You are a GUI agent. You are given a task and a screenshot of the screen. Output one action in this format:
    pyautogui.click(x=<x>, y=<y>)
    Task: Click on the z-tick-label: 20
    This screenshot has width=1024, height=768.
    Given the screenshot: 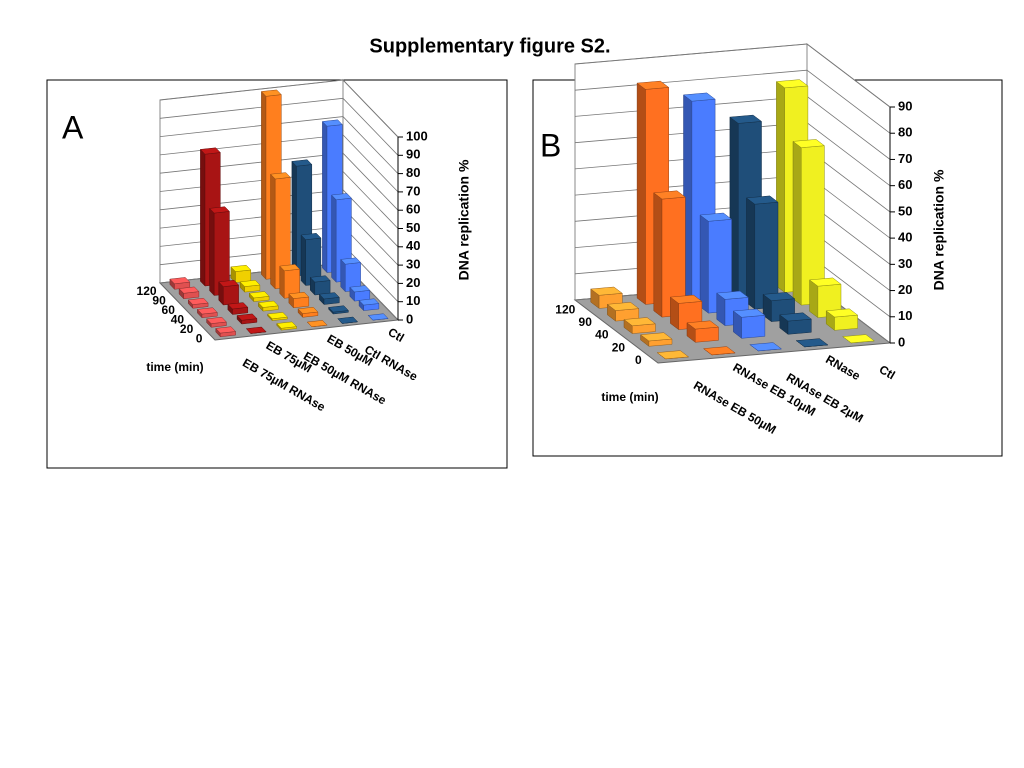 What is the action you would take?
    pyautogui.click(x=187, y=329)
    